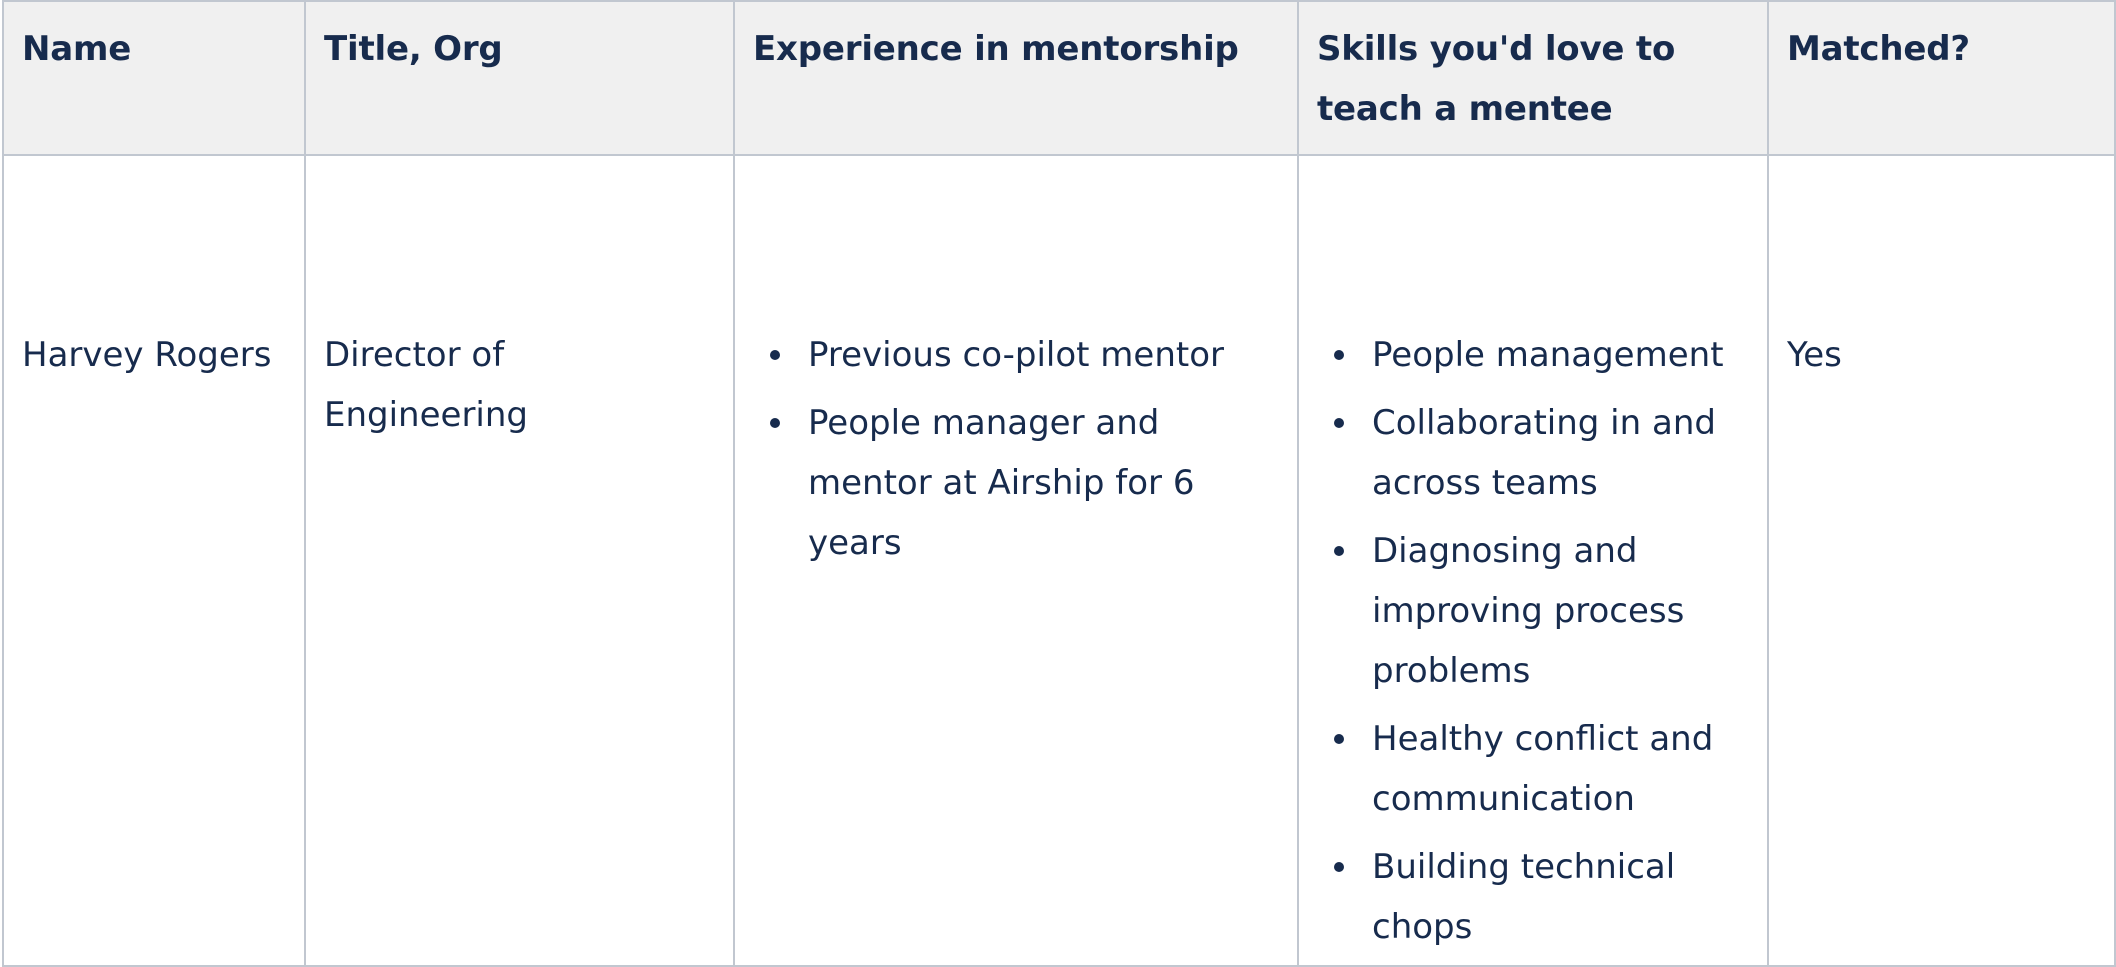 This screenshot has height=967, width=2116. What do you see at coordinates (1541, 897) in the screenshot?
I see `list-item: Building technical chops` at bounding box center [1541, 897].